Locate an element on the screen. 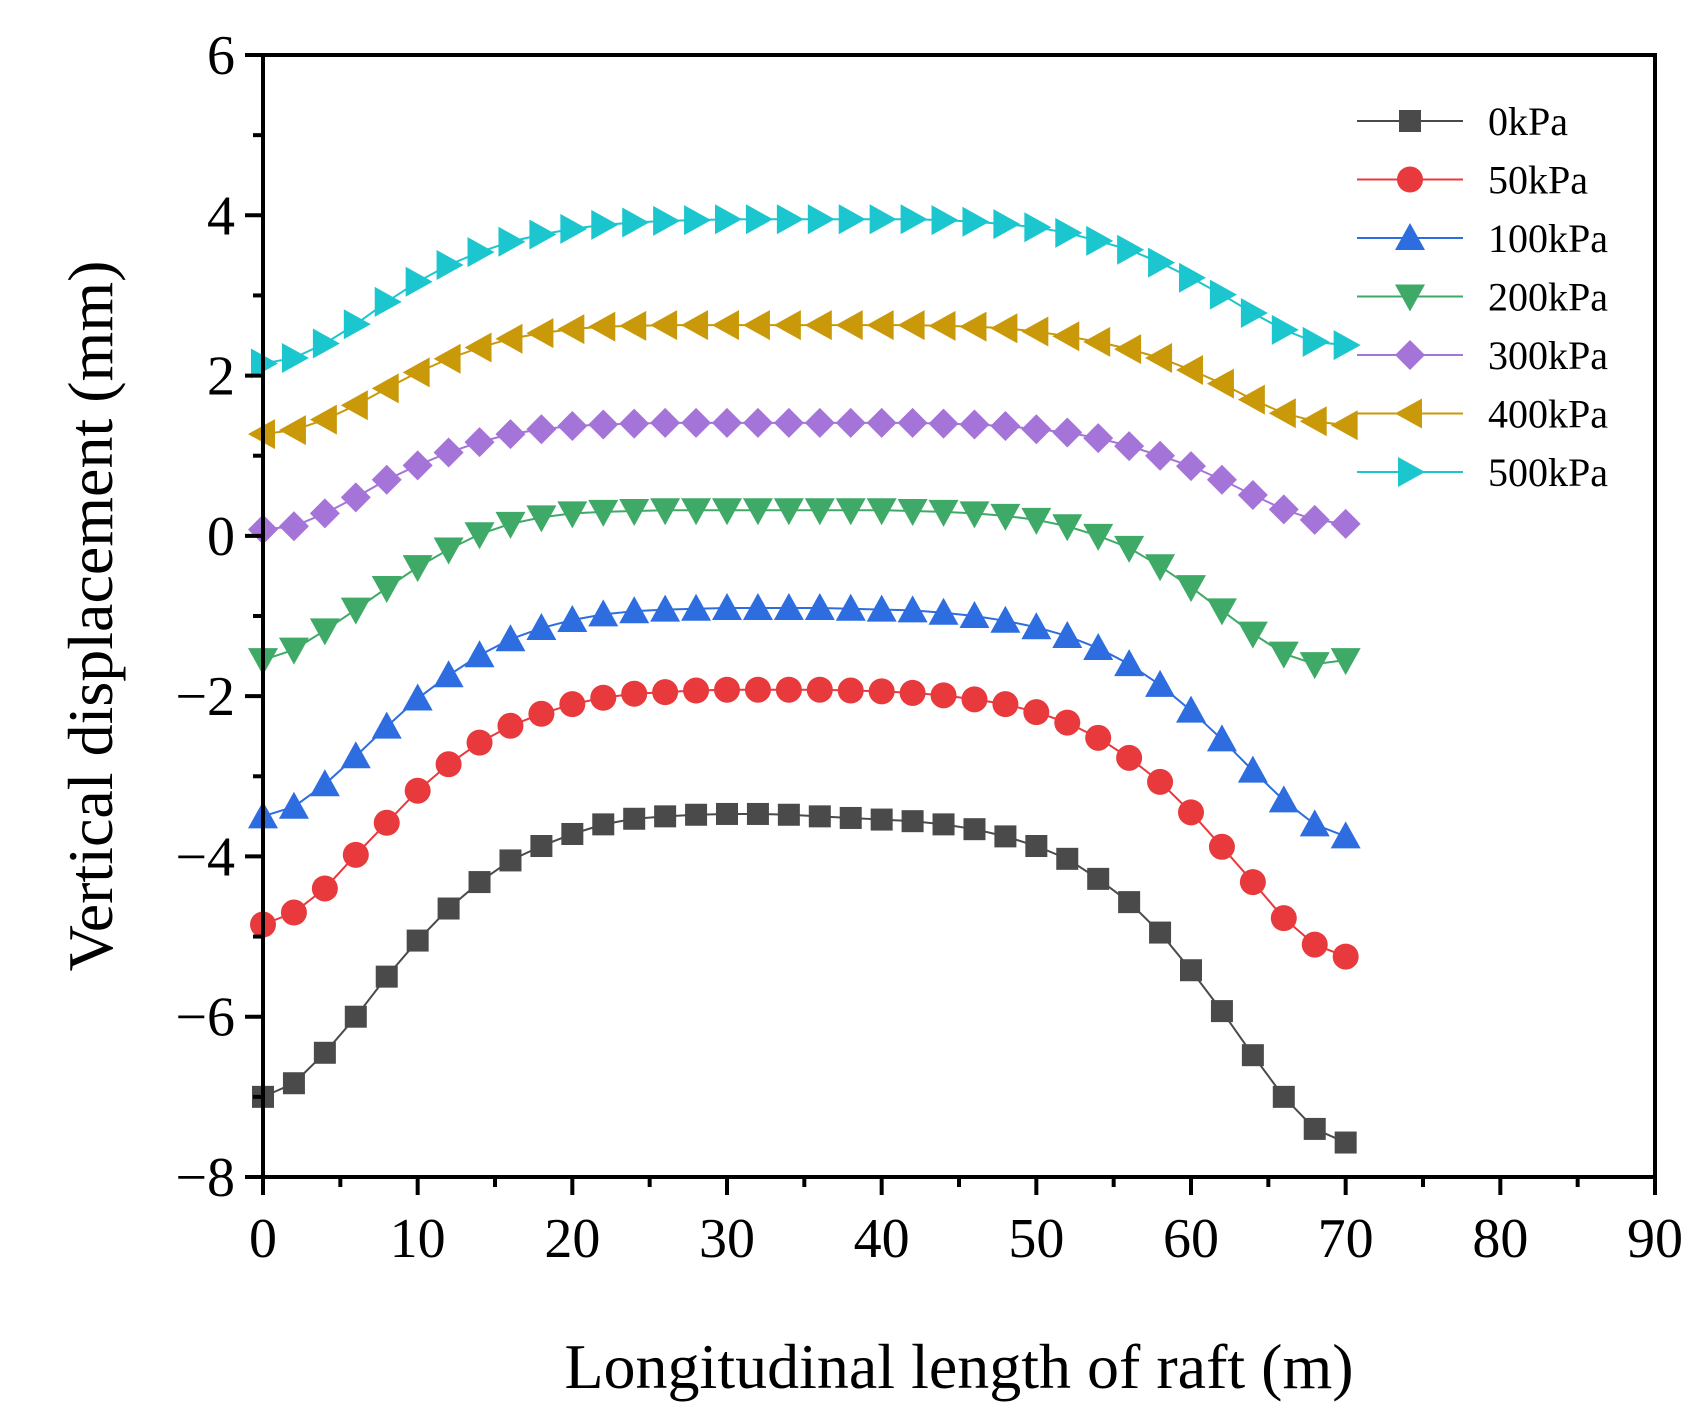 Image resolution: width=1702 pixels, height=1427 pixels. series-100kPa is located at coordinates (804, 720).